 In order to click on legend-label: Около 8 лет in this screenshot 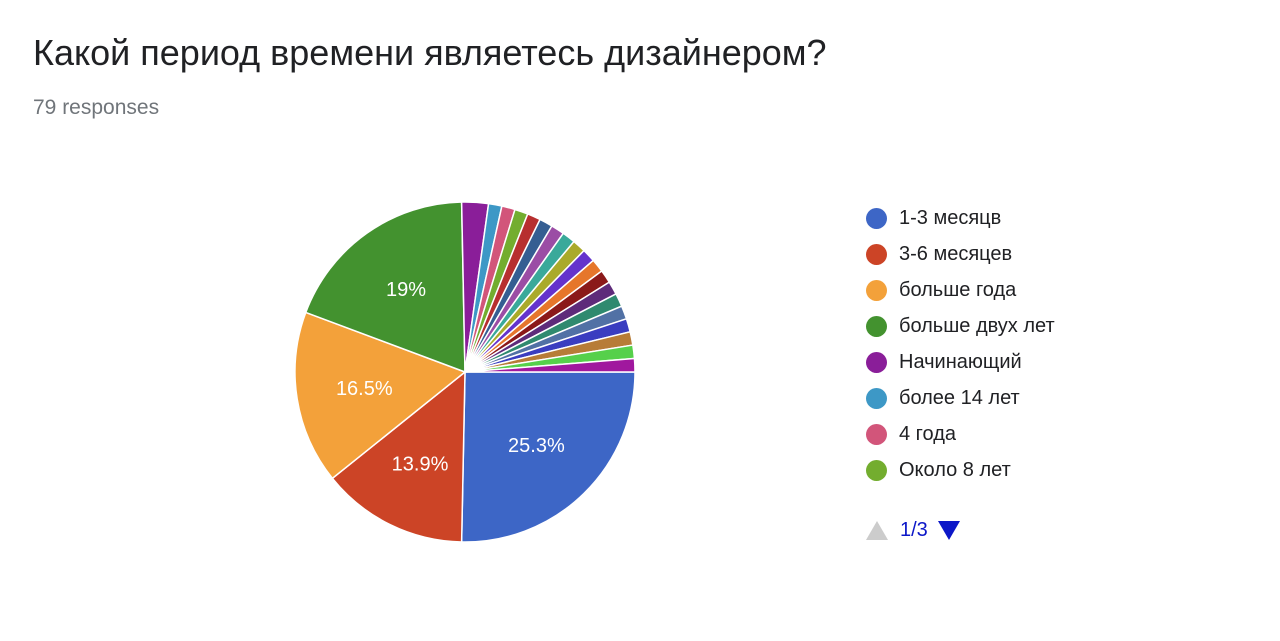, I will do `click(955, 469)`.